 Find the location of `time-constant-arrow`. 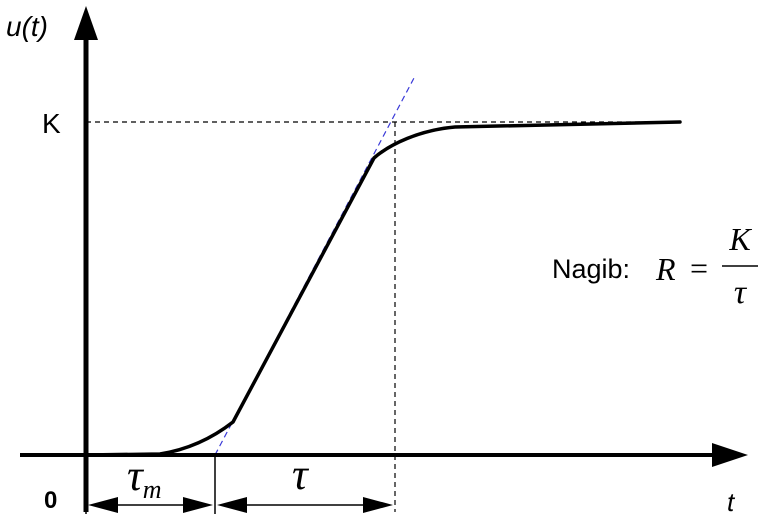

time-constant-arrow is located at coordinates (305, 505).